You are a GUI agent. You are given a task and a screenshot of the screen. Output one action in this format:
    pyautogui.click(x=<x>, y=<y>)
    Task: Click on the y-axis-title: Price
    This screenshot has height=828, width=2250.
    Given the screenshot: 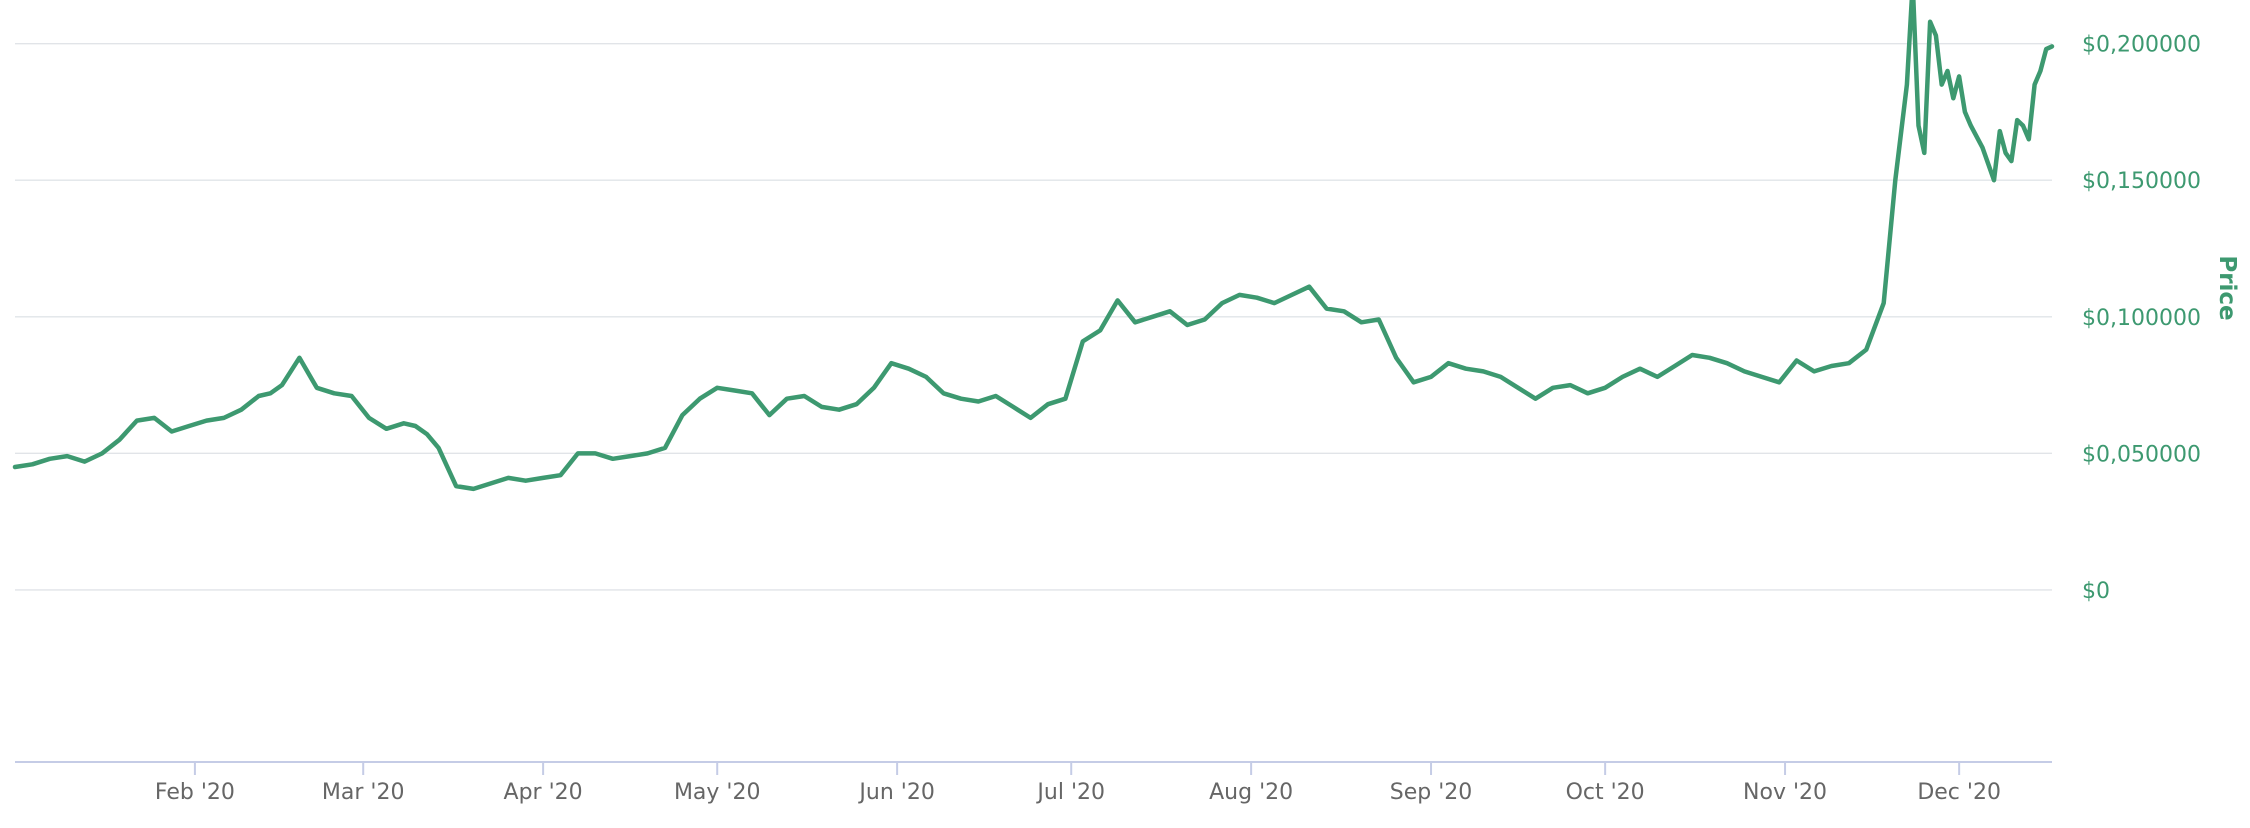 What is the action you would take?
    pyautogui.click(x=2227, y=287)
    